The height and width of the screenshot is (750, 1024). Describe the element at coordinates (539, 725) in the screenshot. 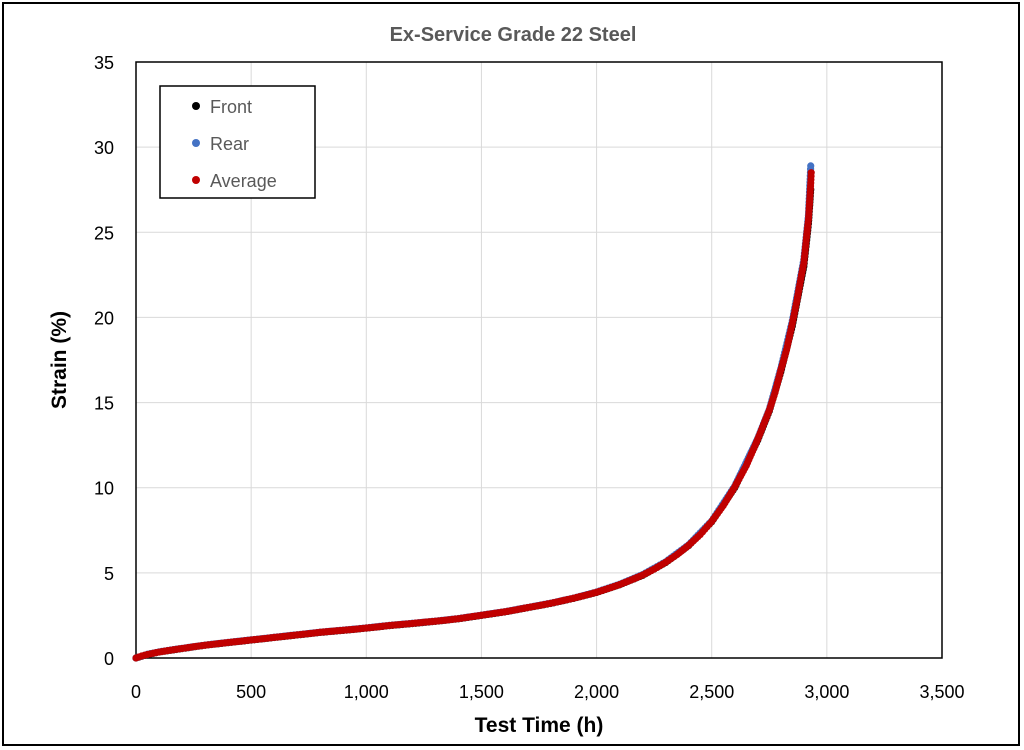

I see `x-axis-title: Test Time (h)` at that location.